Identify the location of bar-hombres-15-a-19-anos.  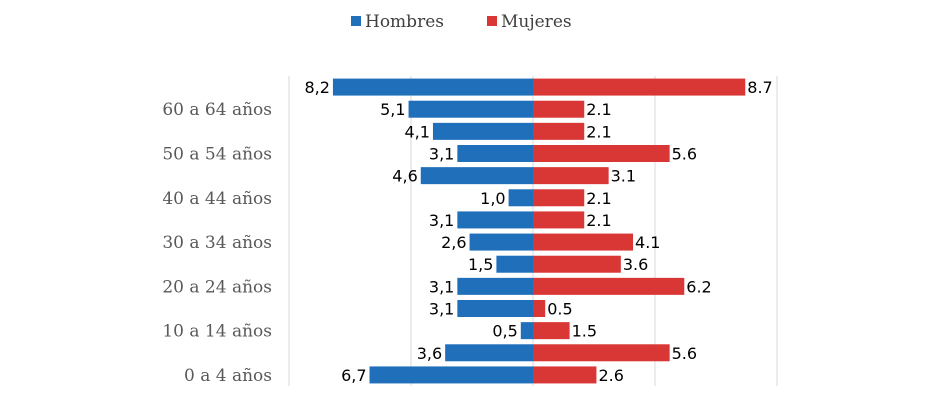
(495, 308).